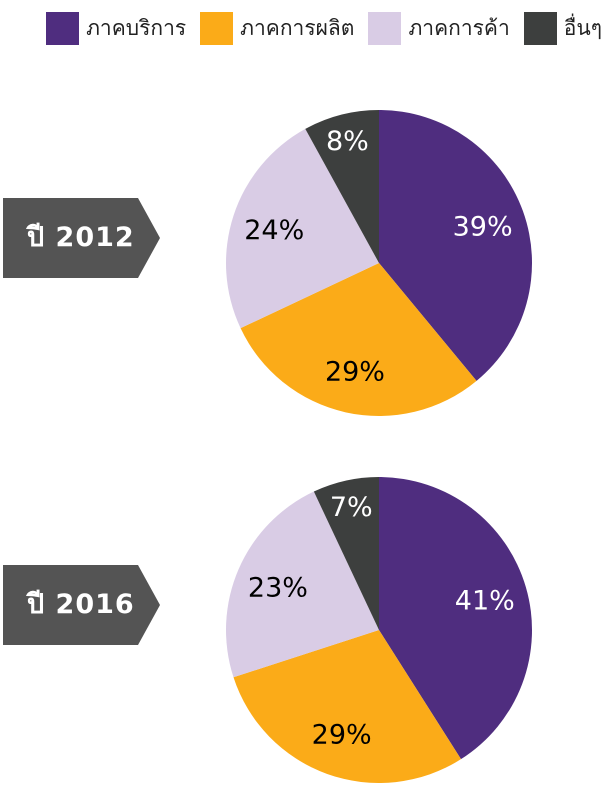 The image size is (616, 807). I want to click on legend-label: ภาคการค้า, so click(459, 28).